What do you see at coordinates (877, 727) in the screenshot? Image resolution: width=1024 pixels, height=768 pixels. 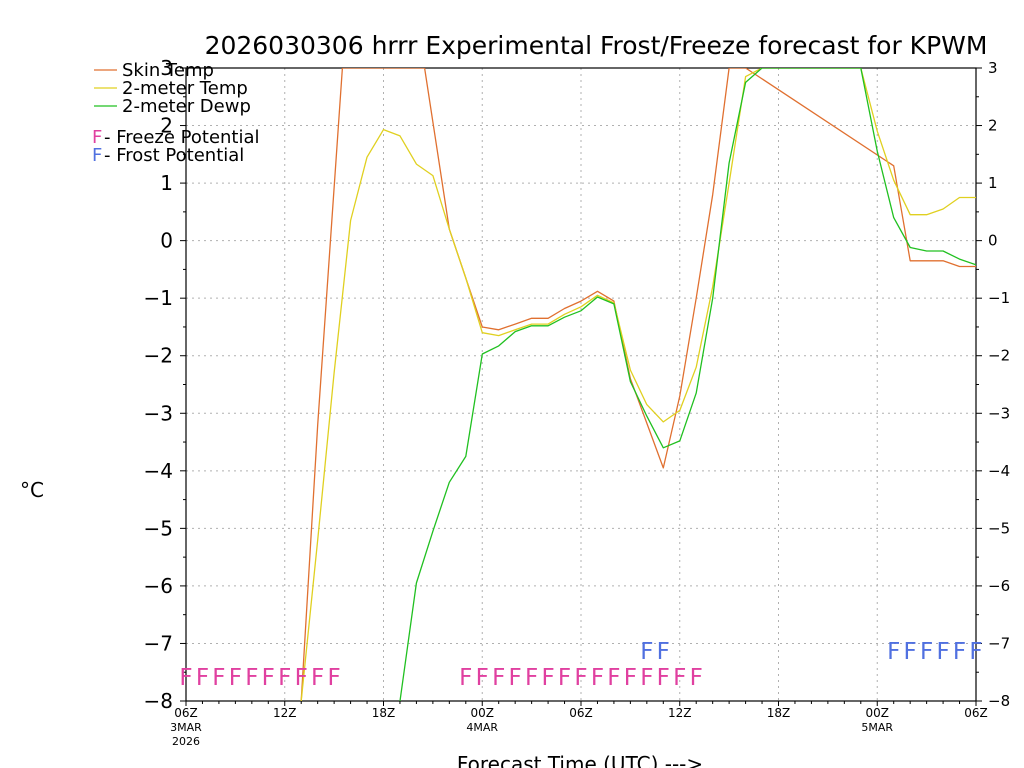 I see `x-tick-date: 5MAR` at bounding box center [877, 727].